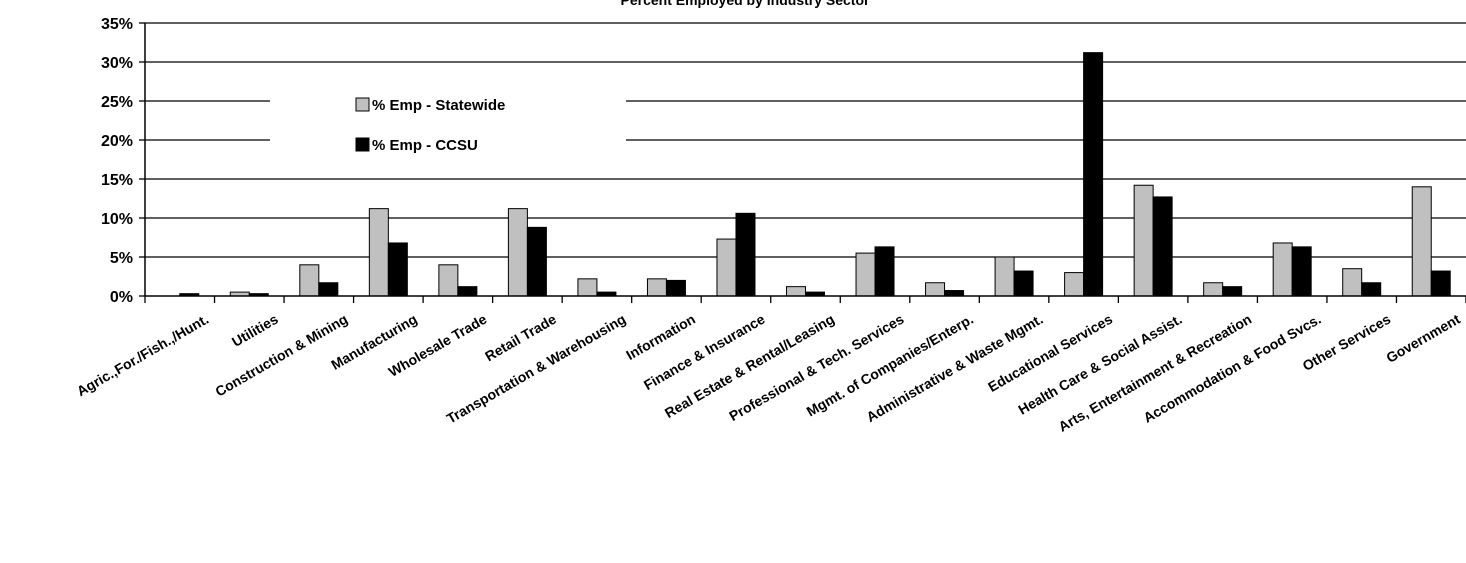 This screenshot has width=1466, height=563. I want to click on y-tick-label: 15%, so click(117, 180).